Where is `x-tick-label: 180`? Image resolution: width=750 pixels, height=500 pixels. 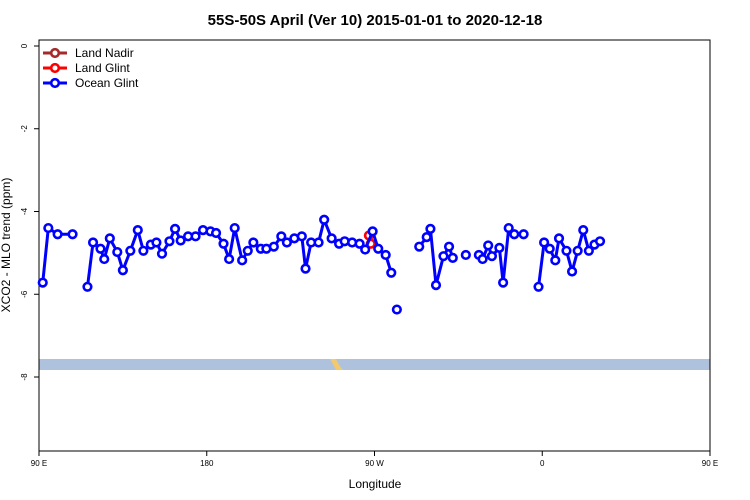
x-tick-label: 180 is located at coordinates (207, 463).